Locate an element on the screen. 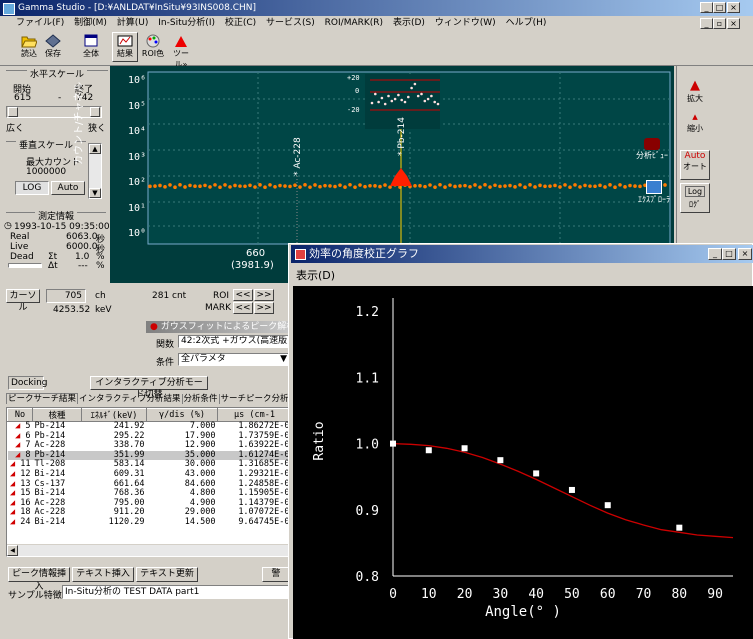  table-row: ◢ 18 Ac-228 911.20 29.000 1.07072E-0 is located at coordinates (149, 512).